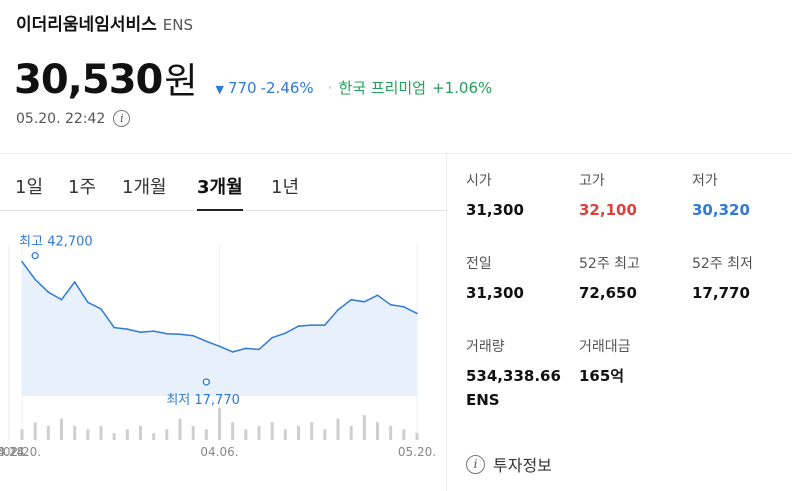 The width and height of the screenshot is (792, 491). What do you see at coordinates (219, 89) in the screenshot?
I see `down-triangle-icon: ▼` at bounding box center [219, 89].